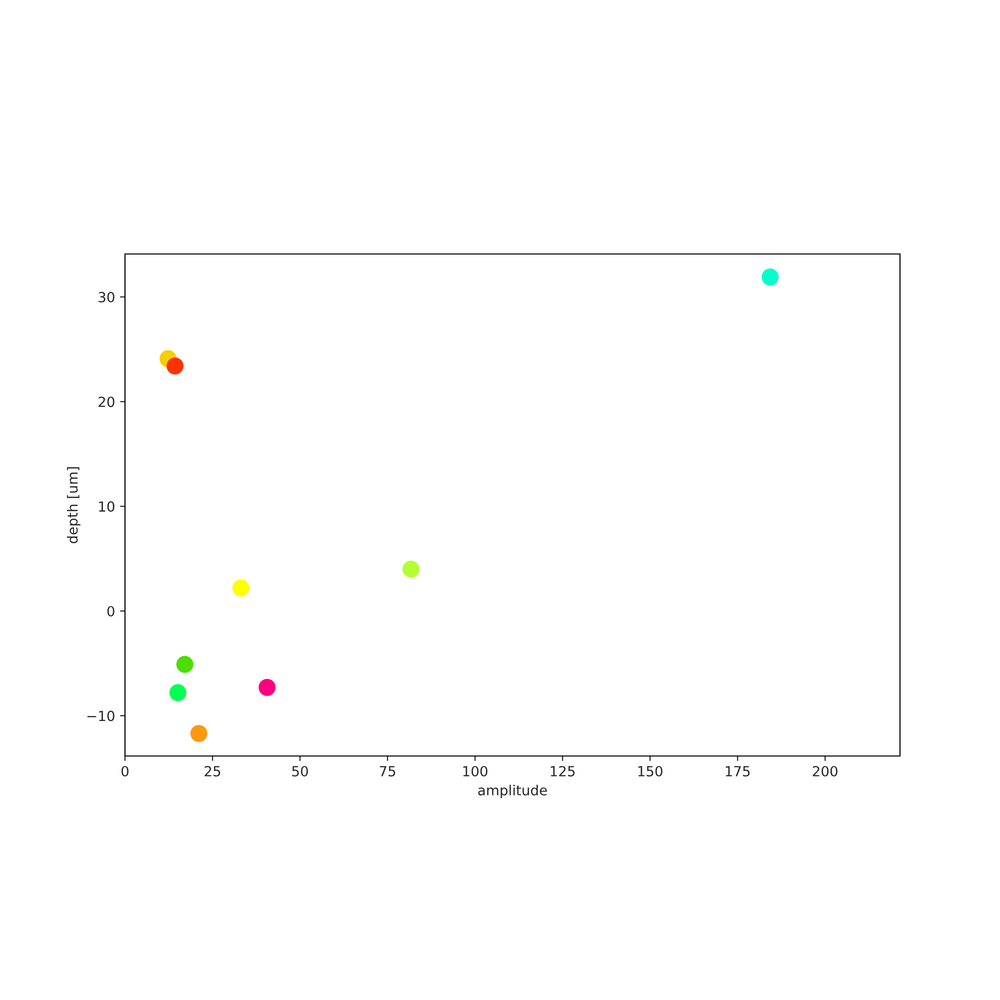 This screenshot has height=1000, width=1000. What do you see at coordinates (650, 771) in the screenshot?
I see `x-tick-label: 150` at bounding box center [650, 771].